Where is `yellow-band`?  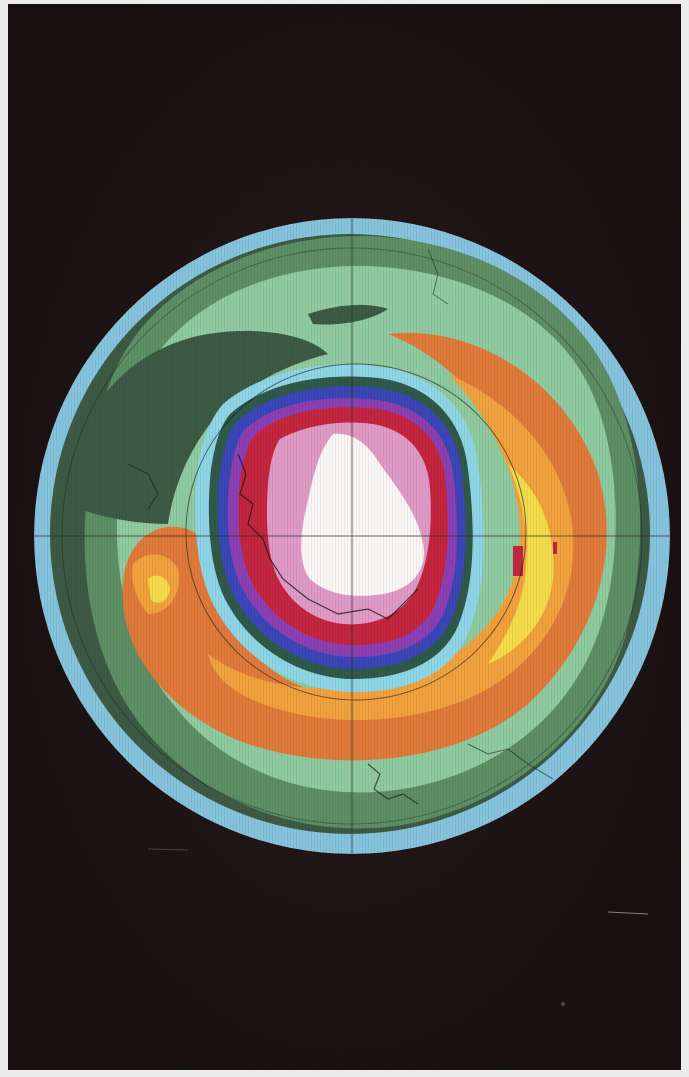 yellow-band is located at coordinates (521, 564).